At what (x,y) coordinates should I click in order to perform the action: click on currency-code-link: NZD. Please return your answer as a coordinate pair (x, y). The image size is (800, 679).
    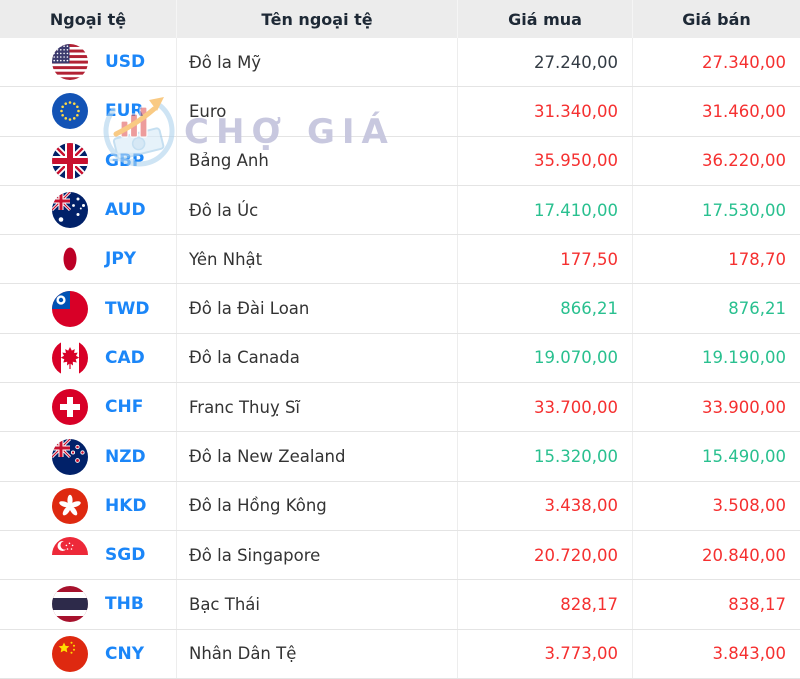
    Looking at the image, I should click on (125, 456).